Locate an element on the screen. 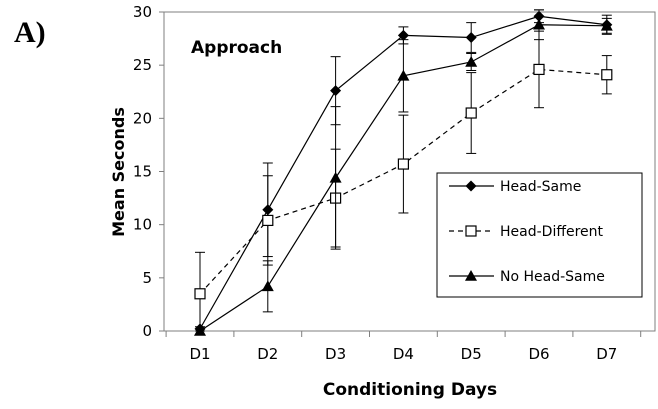 The image size is (658, 409). legend-label: No Head-Same is located at coordinates (552, 277).